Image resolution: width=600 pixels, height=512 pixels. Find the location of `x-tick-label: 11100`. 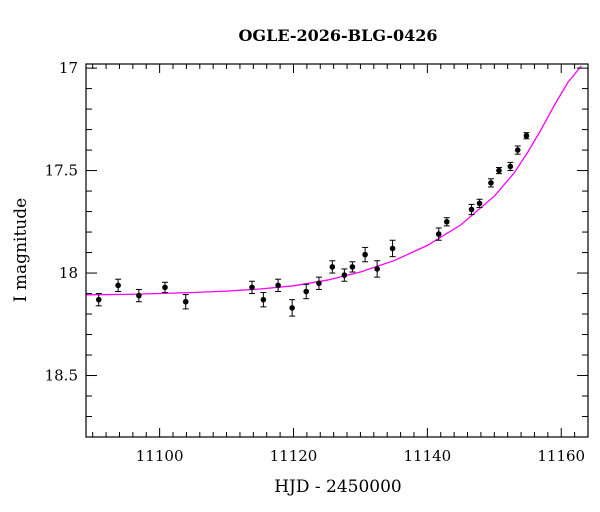

x-tick-label: 11100 is located at coordinates (160, 456).